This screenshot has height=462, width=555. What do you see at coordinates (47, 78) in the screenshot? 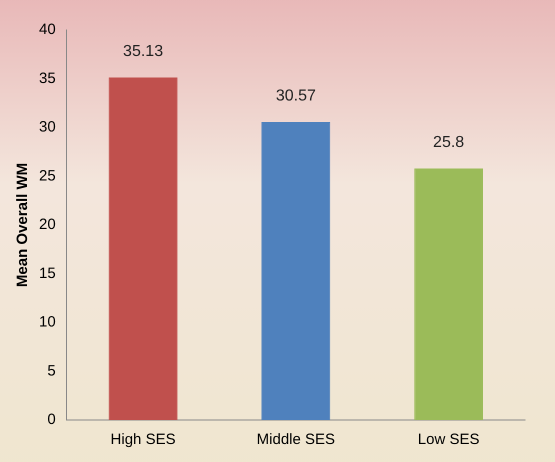
I see `y-tick-label: 35` at bounding box center [47, 78].